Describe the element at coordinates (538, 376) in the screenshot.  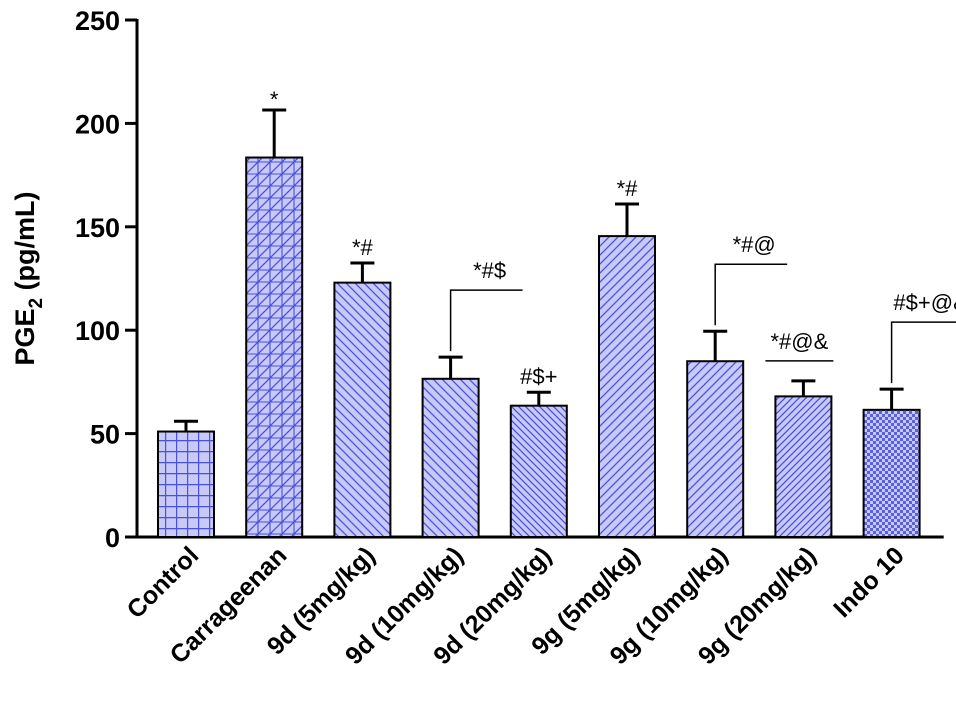
I see `significance-label: #$+` at that location.